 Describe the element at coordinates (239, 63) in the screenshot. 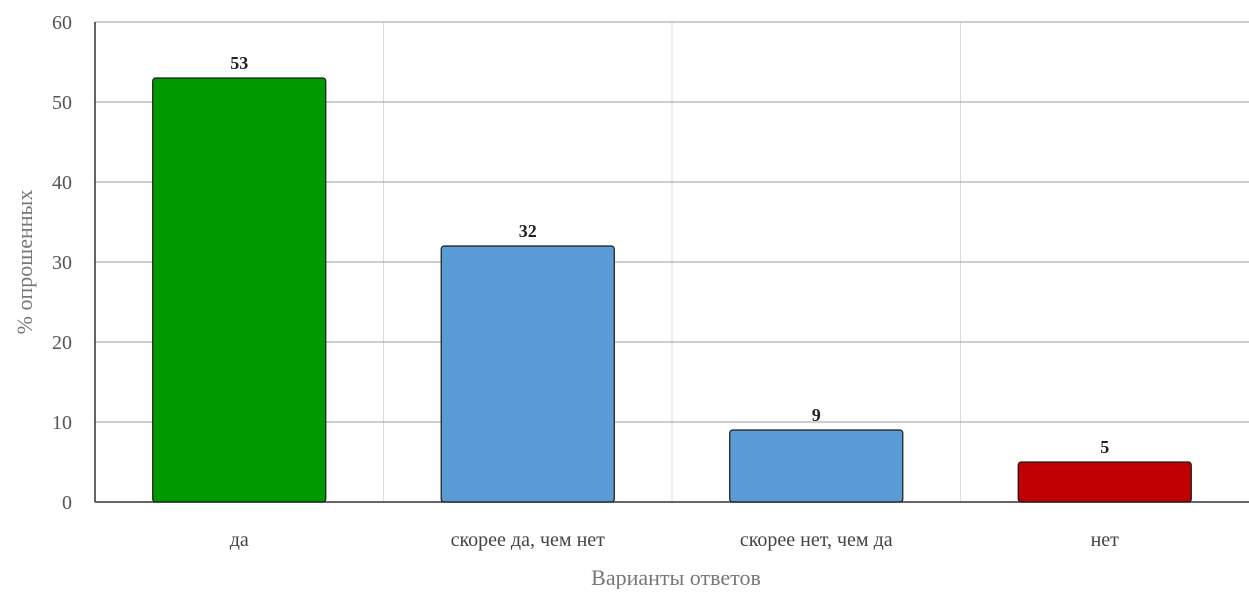

I see `bar-value-label: 53` at that location.